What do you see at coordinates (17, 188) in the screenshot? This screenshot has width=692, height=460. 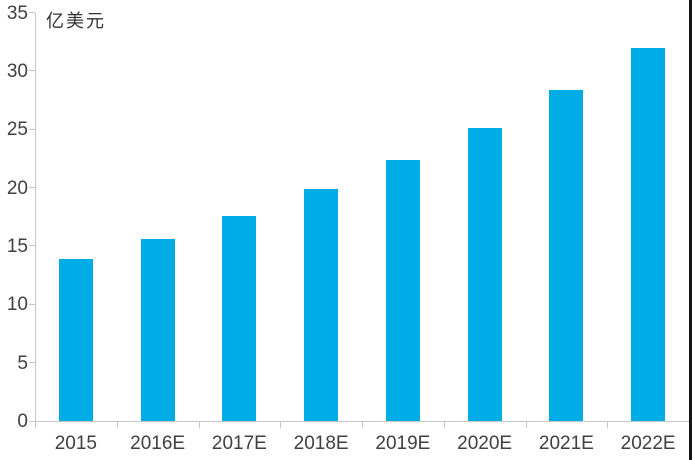 I see `y-tick-label: 20` at bounding box center [17, 188].